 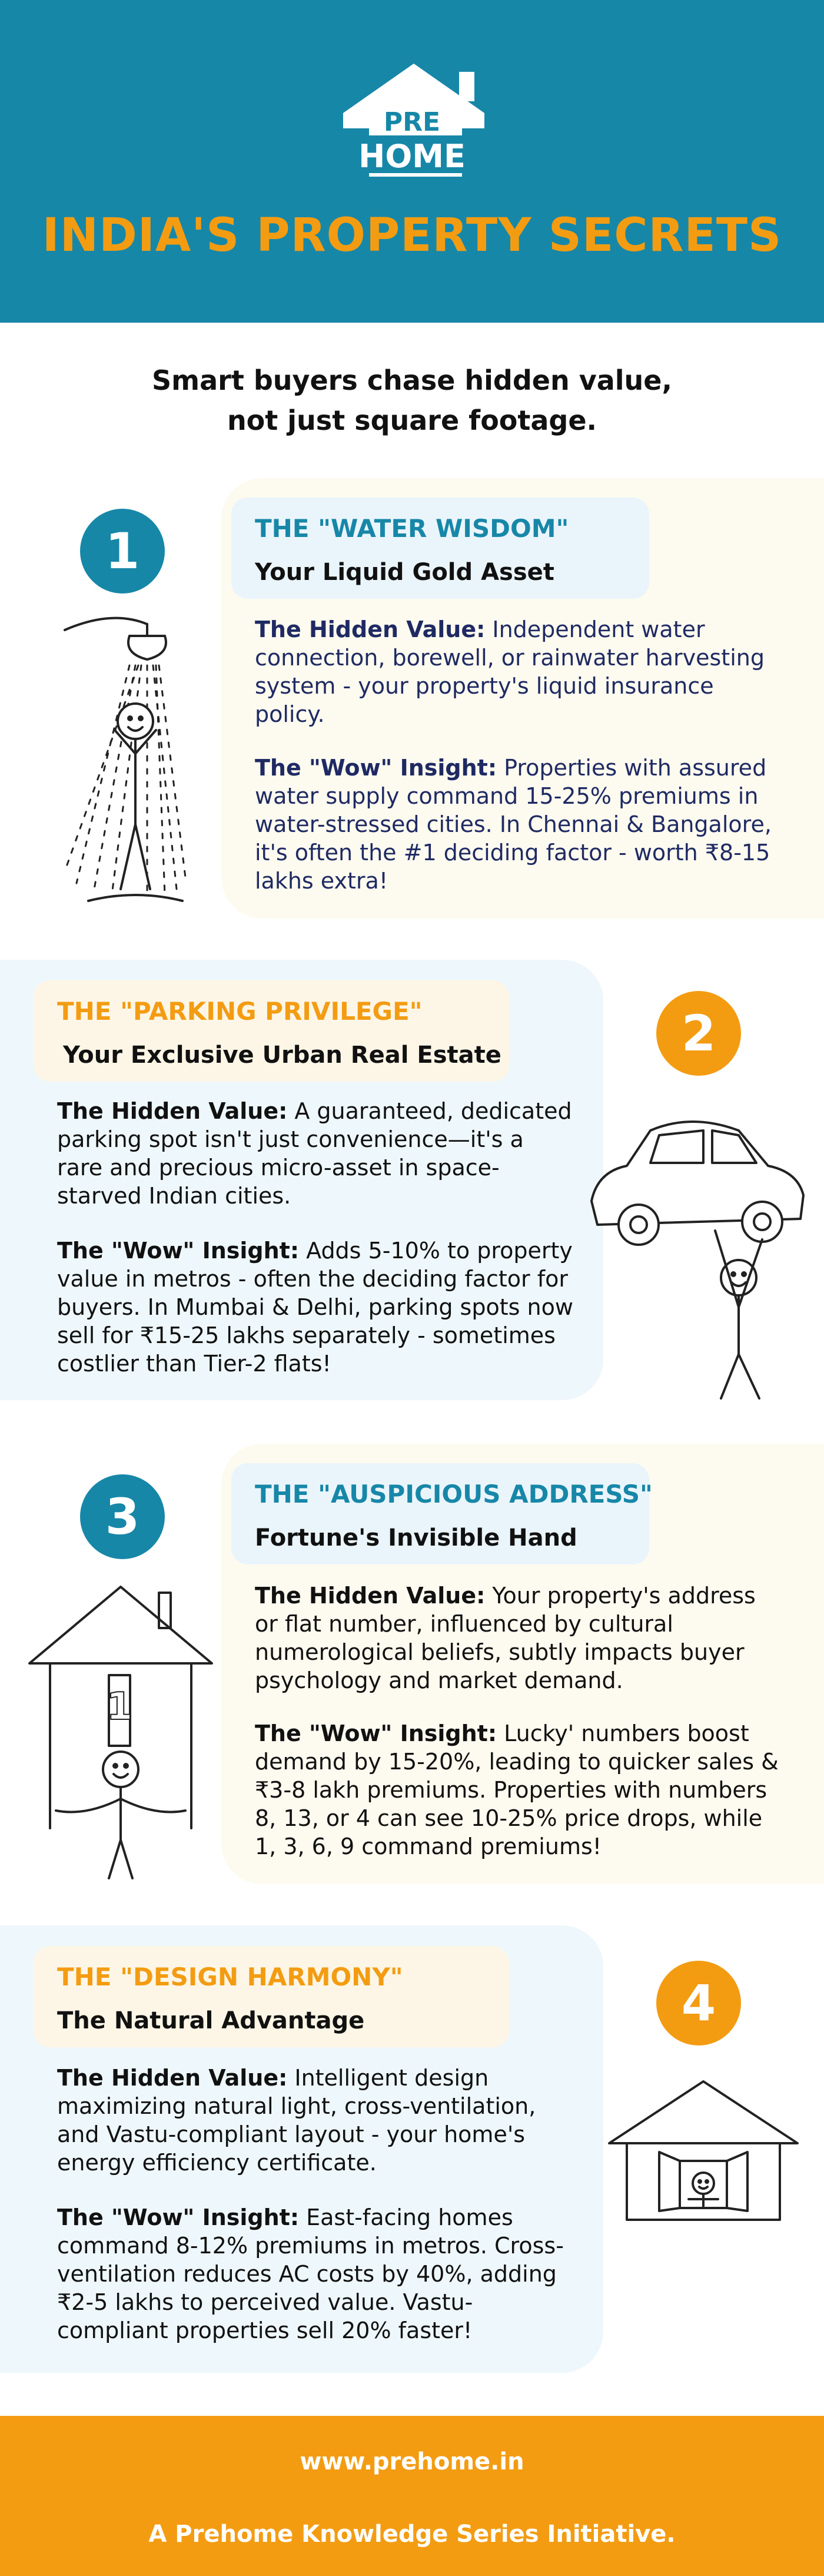 I want to click on logo-text-top: PRE, so click(x=412, y=122).